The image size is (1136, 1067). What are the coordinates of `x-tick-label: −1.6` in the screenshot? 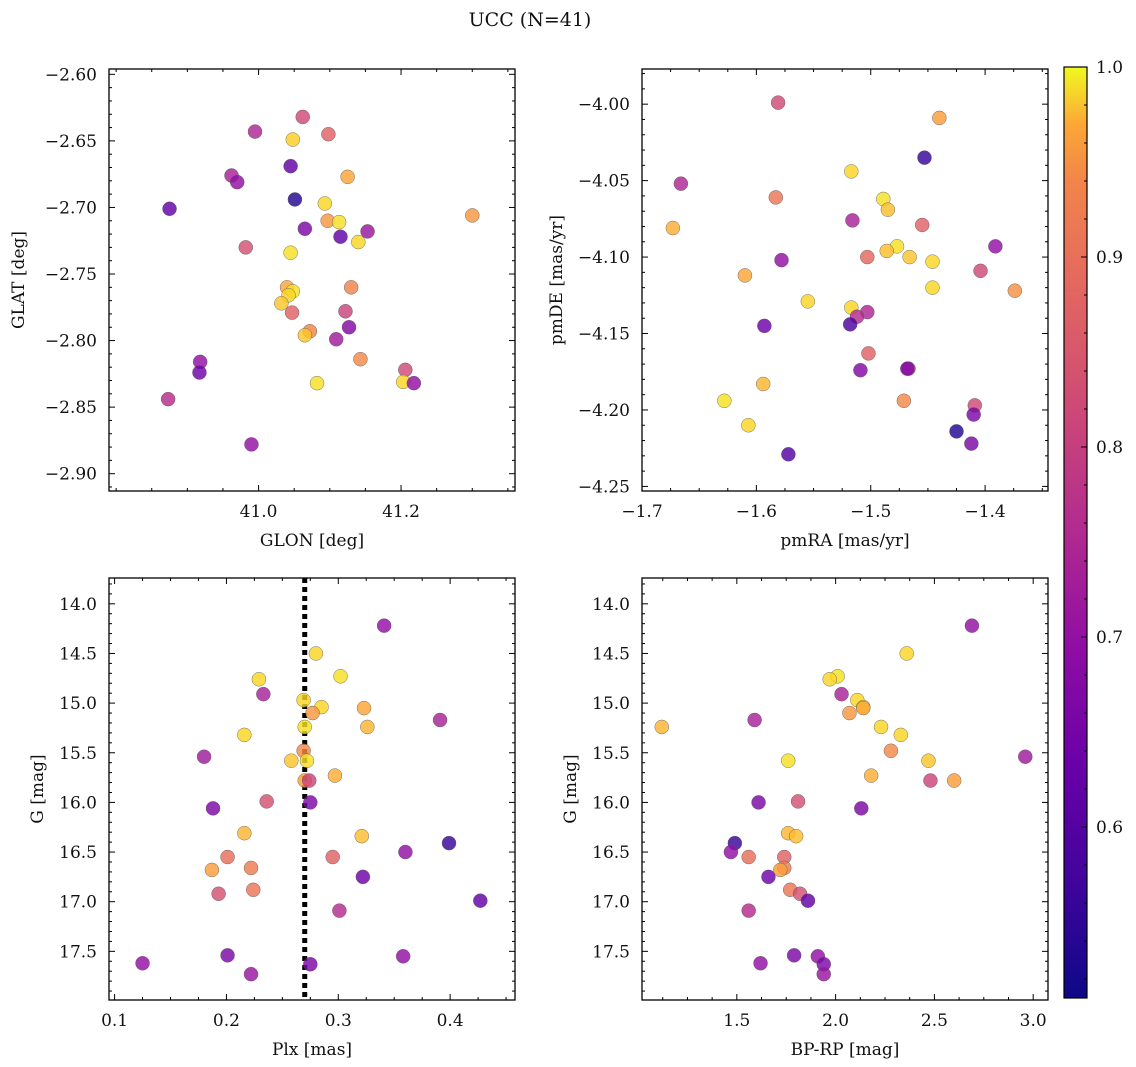 It's located at (756, 512).